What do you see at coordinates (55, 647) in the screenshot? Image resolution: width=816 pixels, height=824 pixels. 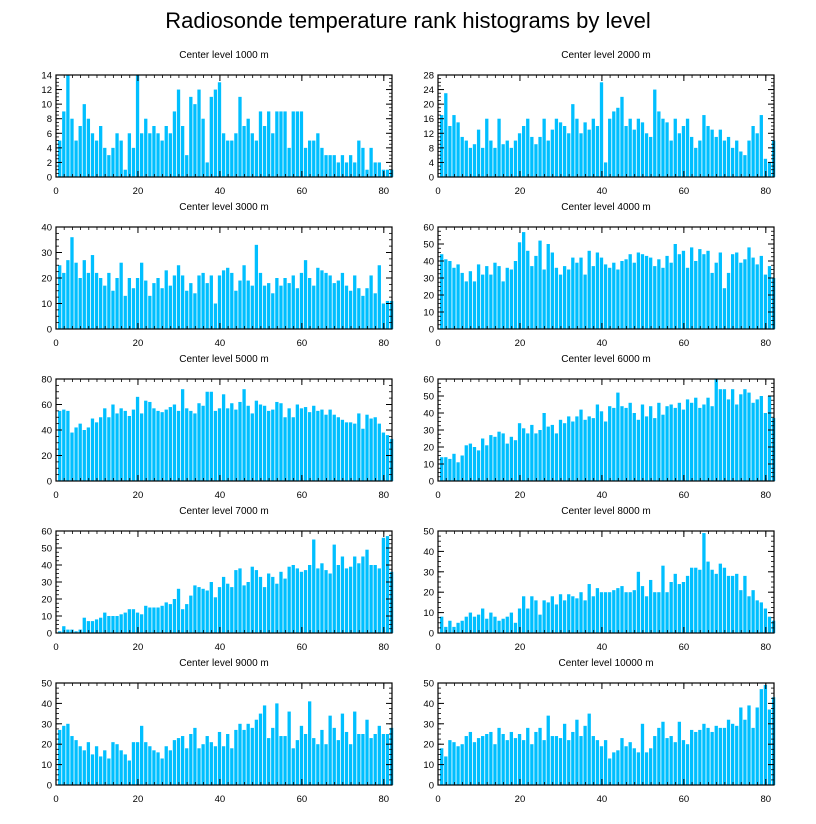 I see `x-tick-label: 0` at bounding box center [55, 647].